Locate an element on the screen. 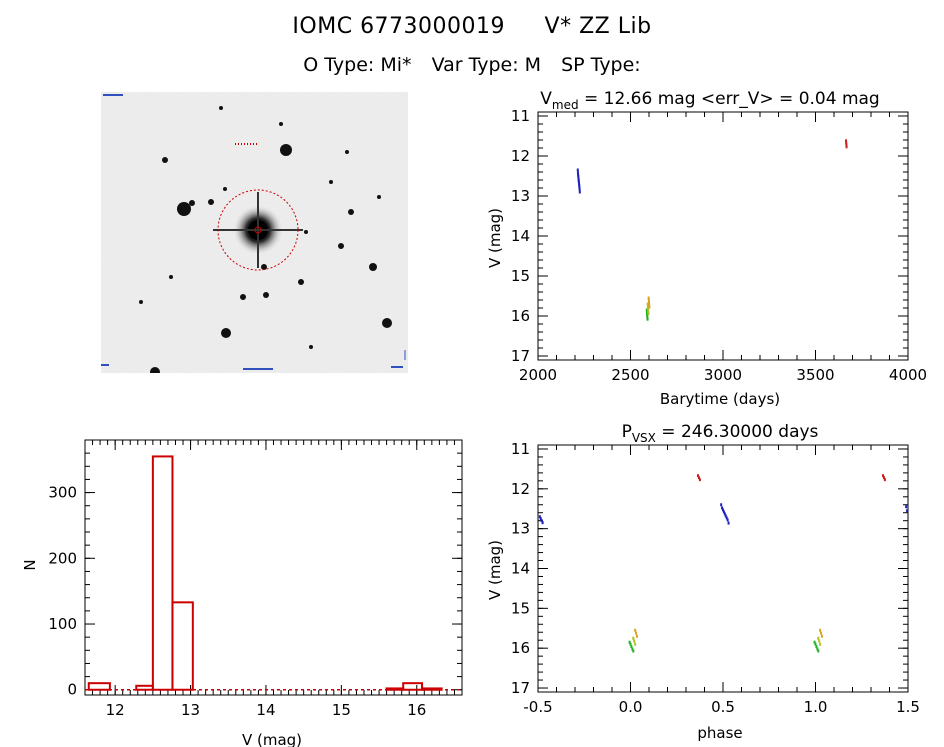  histogram-xtick-label: 13 is located at coordinates (190, 710).